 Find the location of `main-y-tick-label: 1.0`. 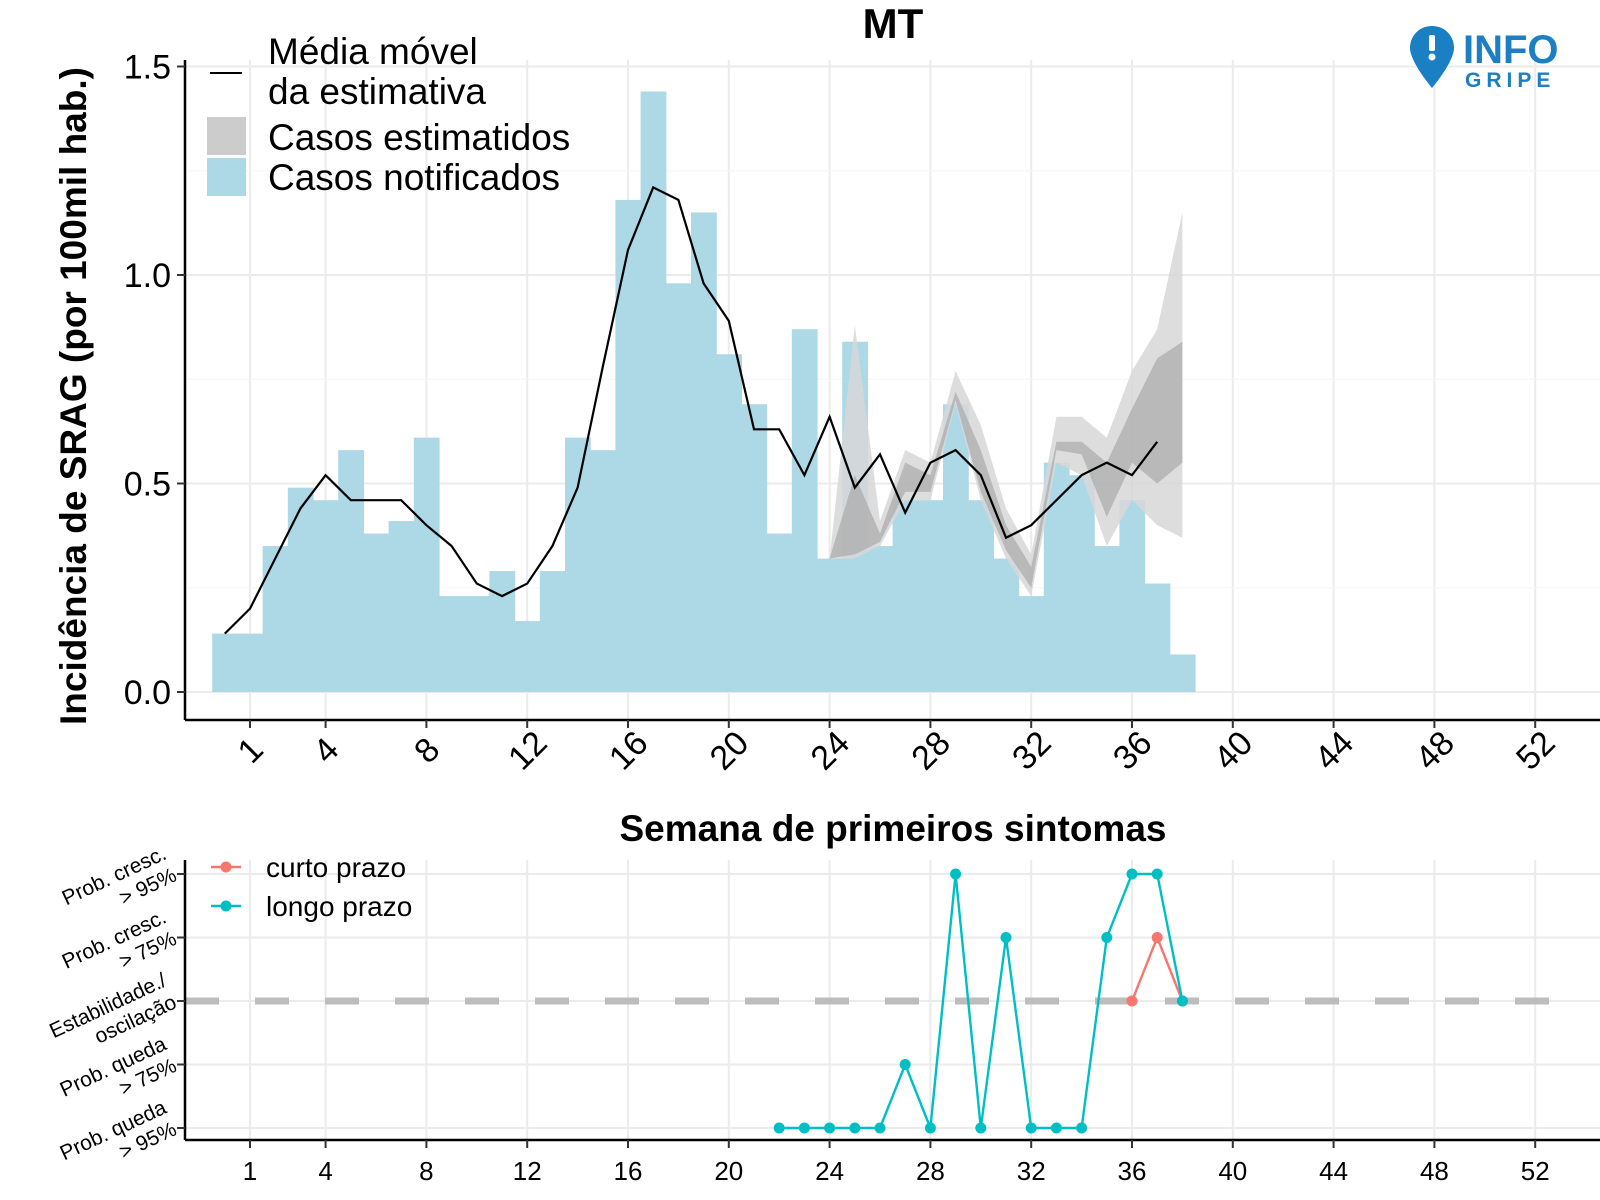

main-y-tick-label: 1.0 is located at coordinates (147, 276).